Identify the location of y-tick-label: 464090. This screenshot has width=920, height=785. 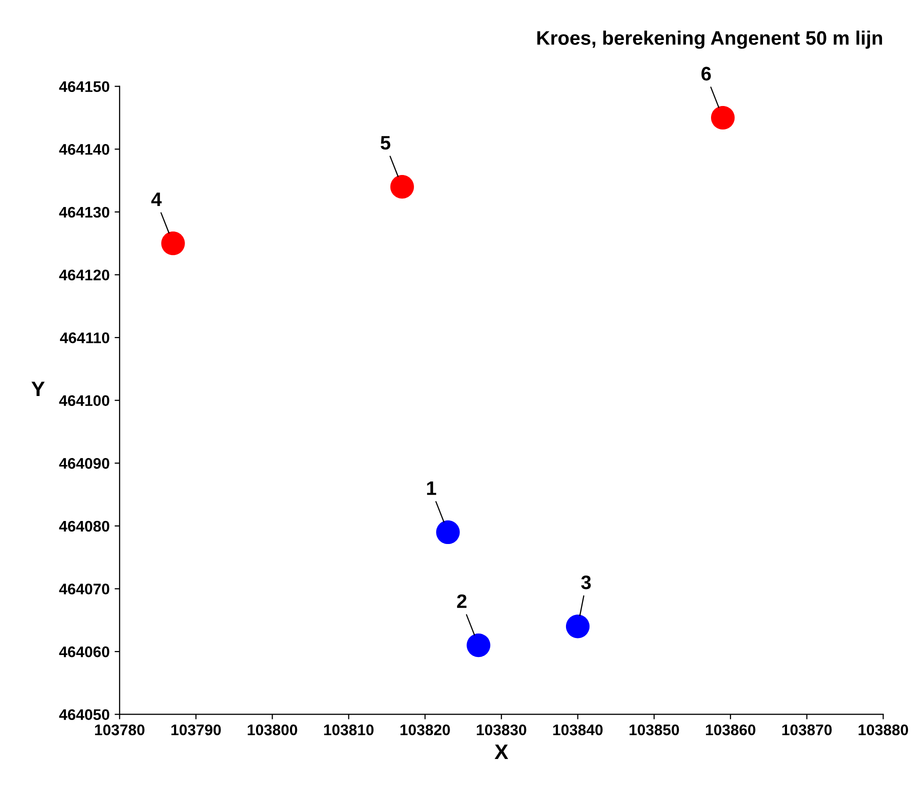
(84, 463).